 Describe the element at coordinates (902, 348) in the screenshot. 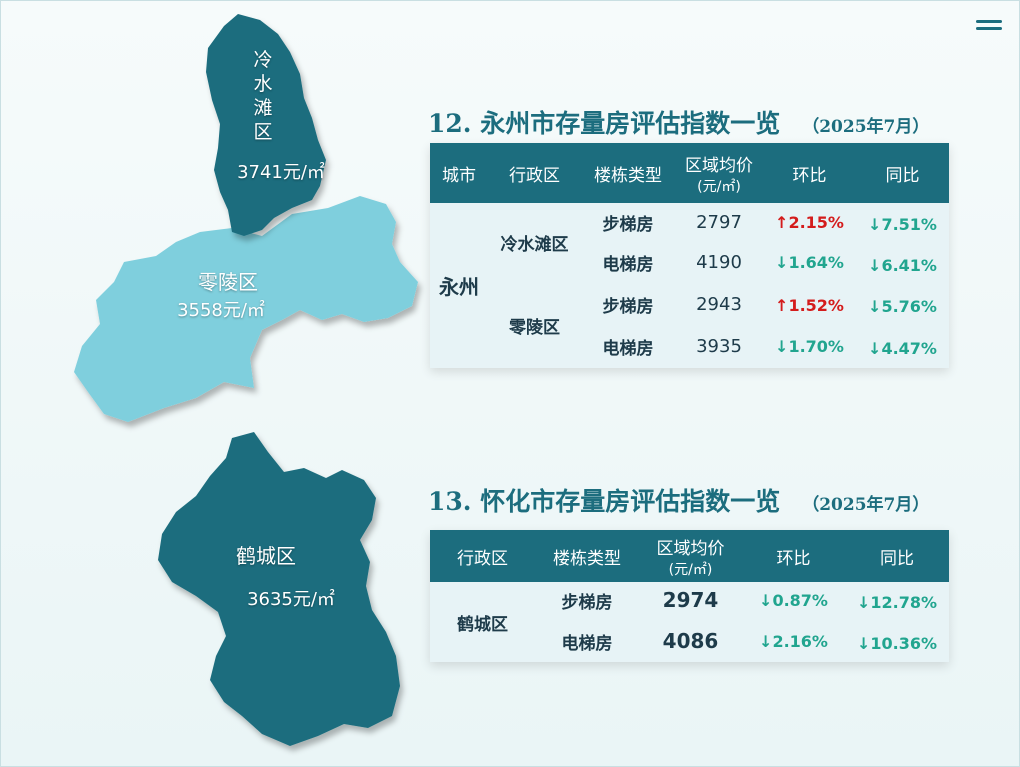

I see `table-row-4-yoy: ↓4.47%` at that location.